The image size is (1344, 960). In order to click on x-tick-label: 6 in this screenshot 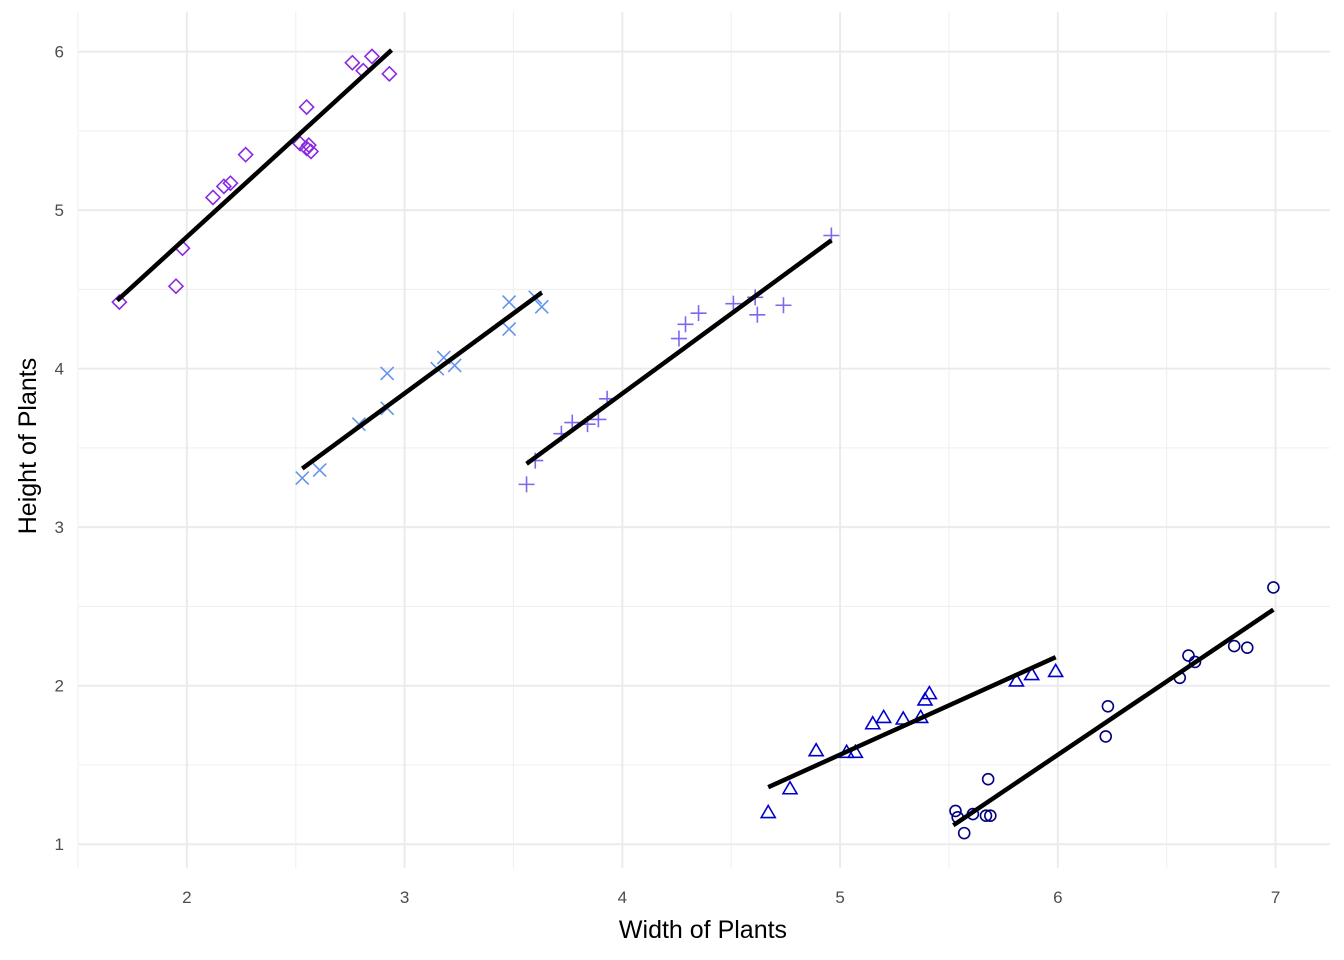, I will do `click(1057, 897)`.